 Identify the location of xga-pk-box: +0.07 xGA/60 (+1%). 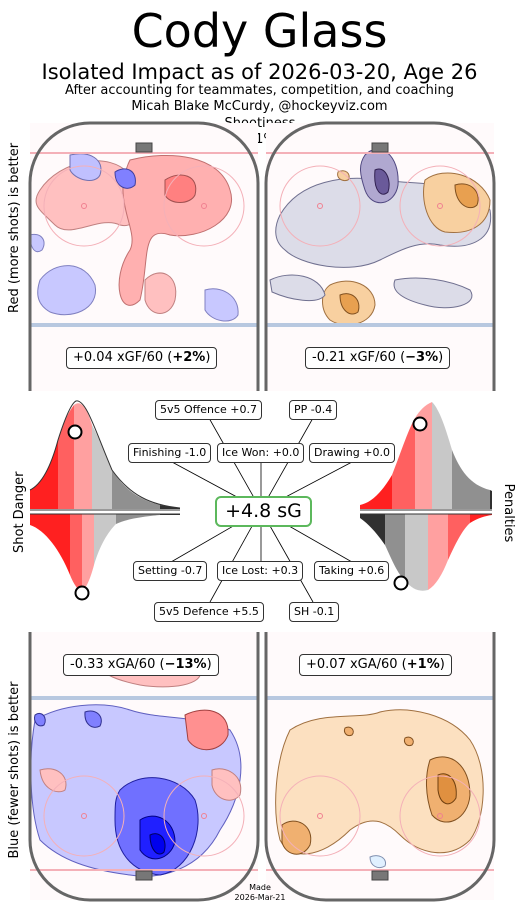
(375, 665).